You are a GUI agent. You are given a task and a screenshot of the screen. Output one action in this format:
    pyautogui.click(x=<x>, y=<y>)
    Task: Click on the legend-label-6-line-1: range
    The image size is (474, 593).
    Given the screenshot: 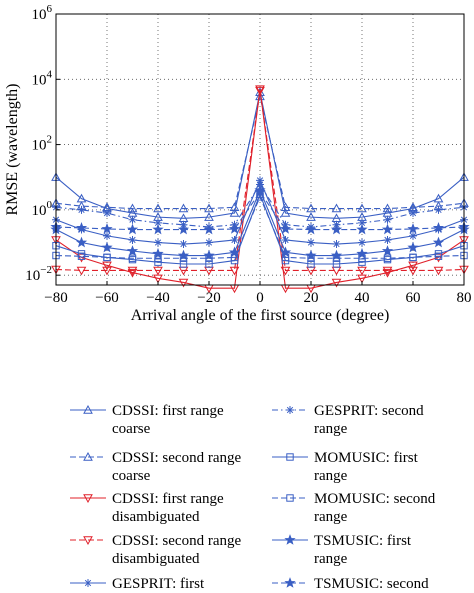 What is the action you would take?
    pyautogui.click(x=331, y=476)
    